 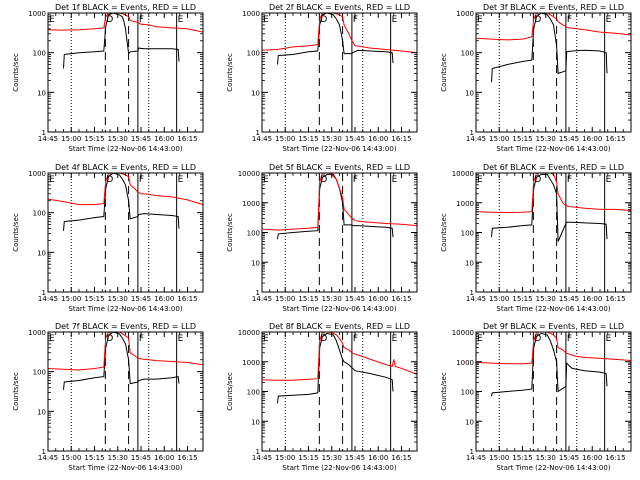 I want to click on y-tick-label: 10000, so click(x=249, y=333).